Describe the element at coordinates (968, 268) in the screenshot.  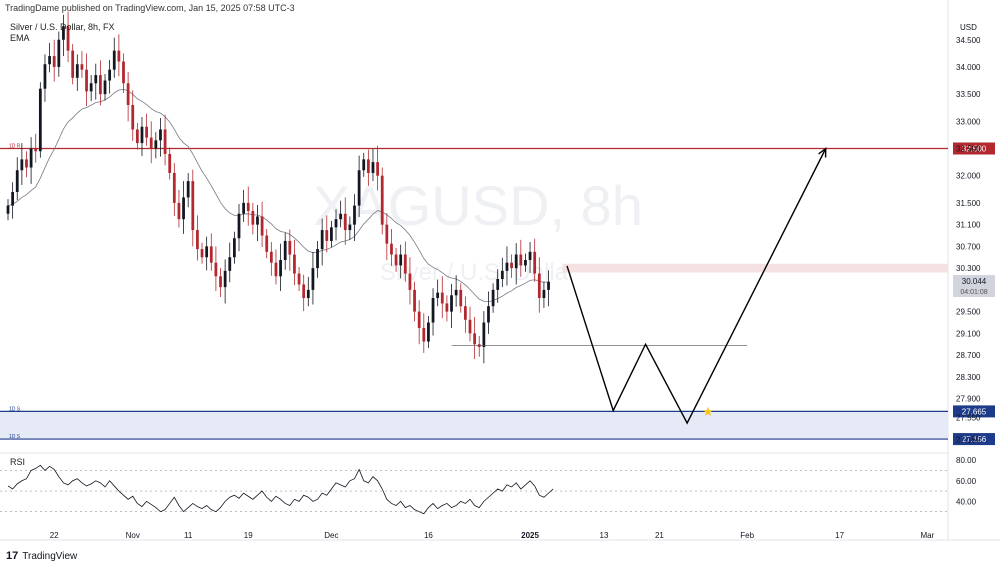
I see `price-tick: 30.300` at that location.